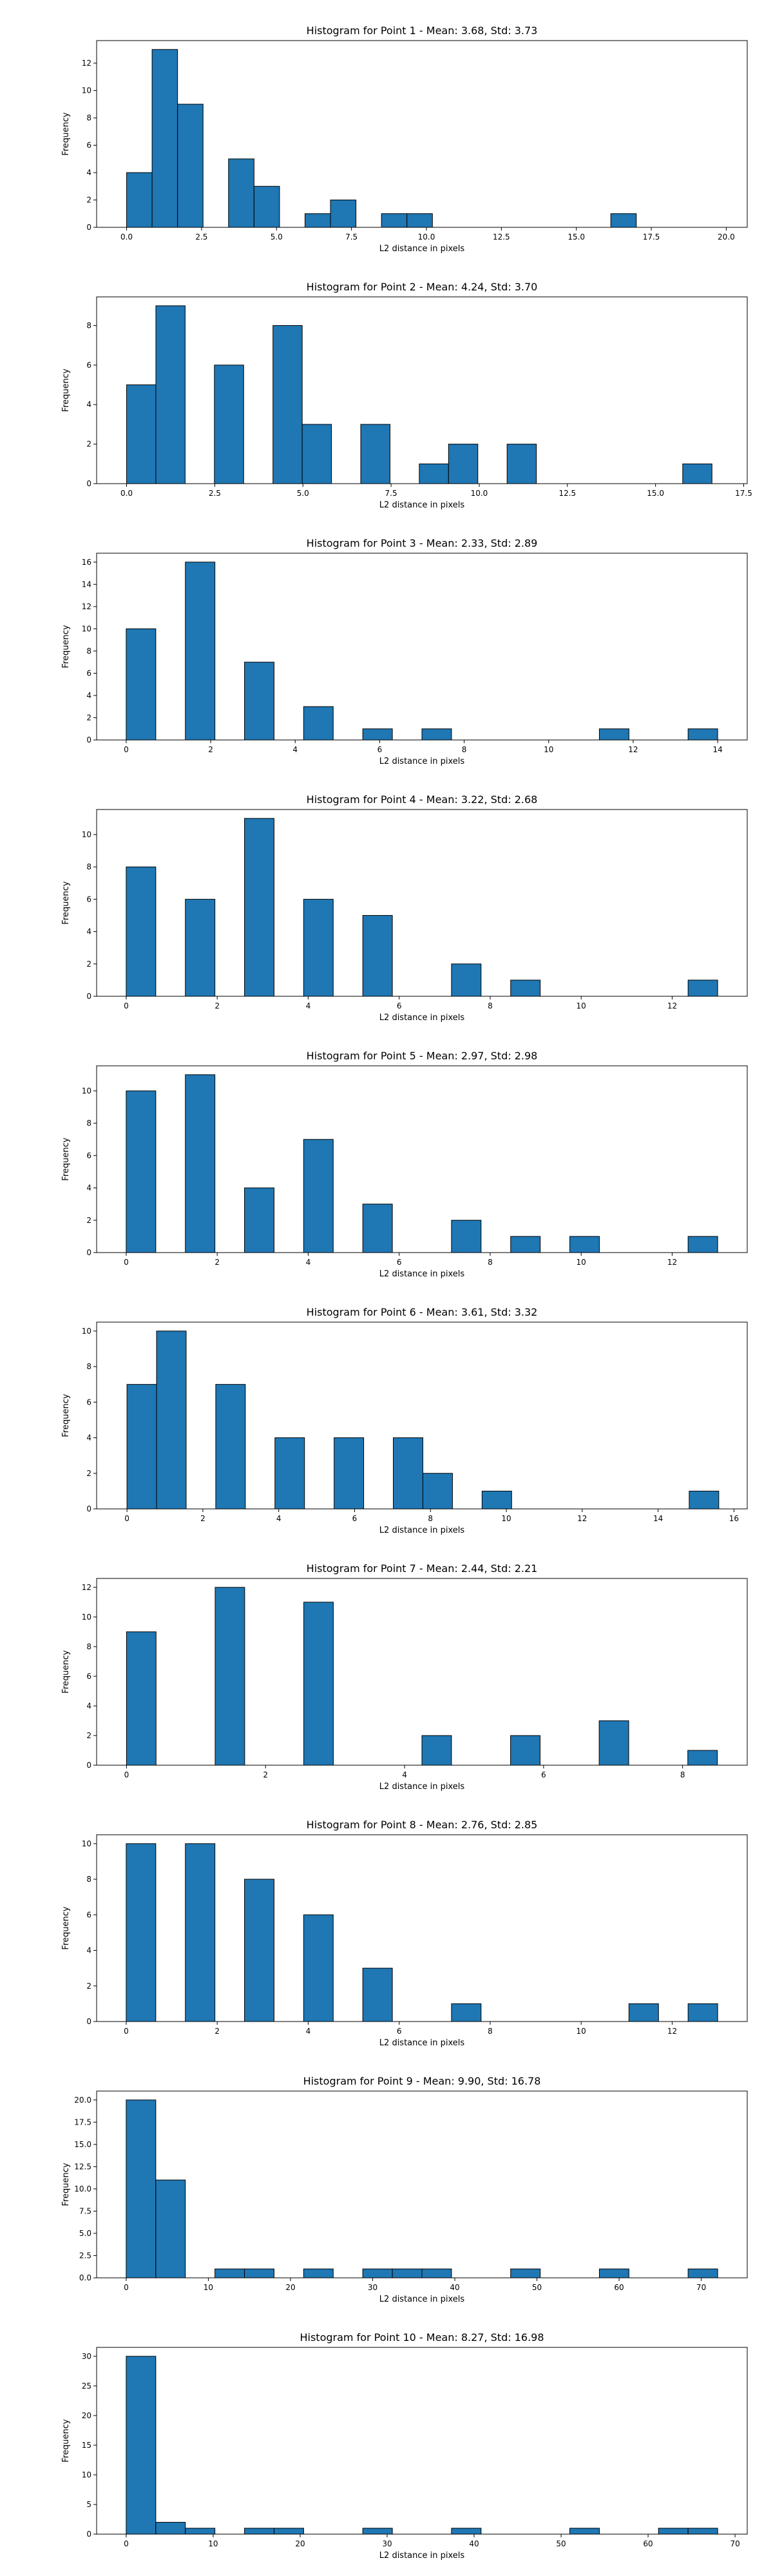 Image resolution: width=773 pixels, height=2576 pixels. What do you see at coordinates (300, 2543) in the screenshot?
I see `x-tick-label: 20` at bounding box center [300, 2543].